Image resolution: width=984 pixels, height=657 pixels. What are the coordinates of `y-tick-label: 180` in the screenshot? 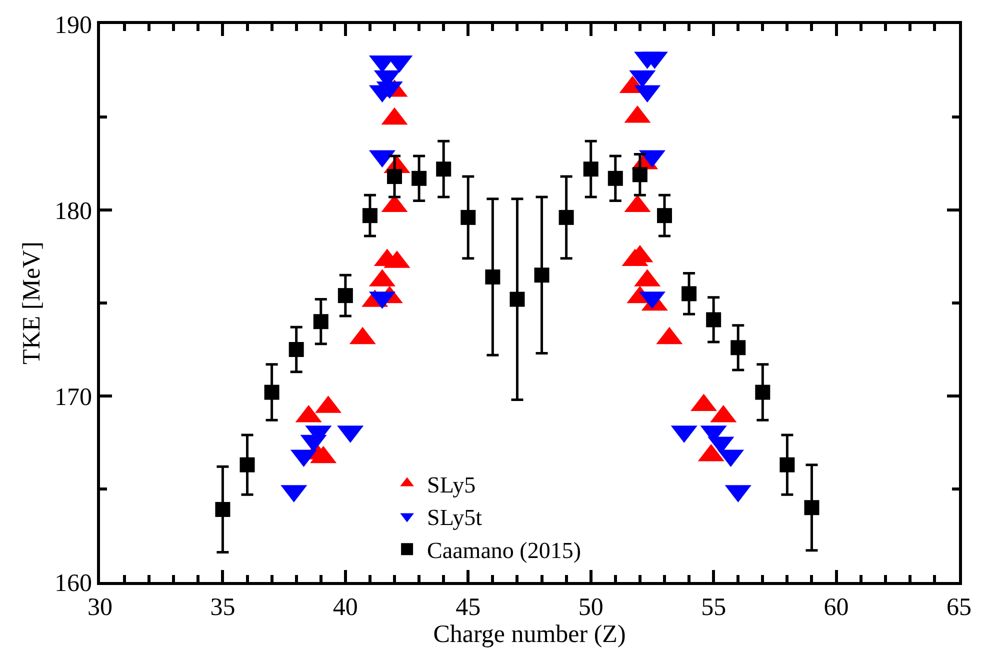 It's located at (73, 211).